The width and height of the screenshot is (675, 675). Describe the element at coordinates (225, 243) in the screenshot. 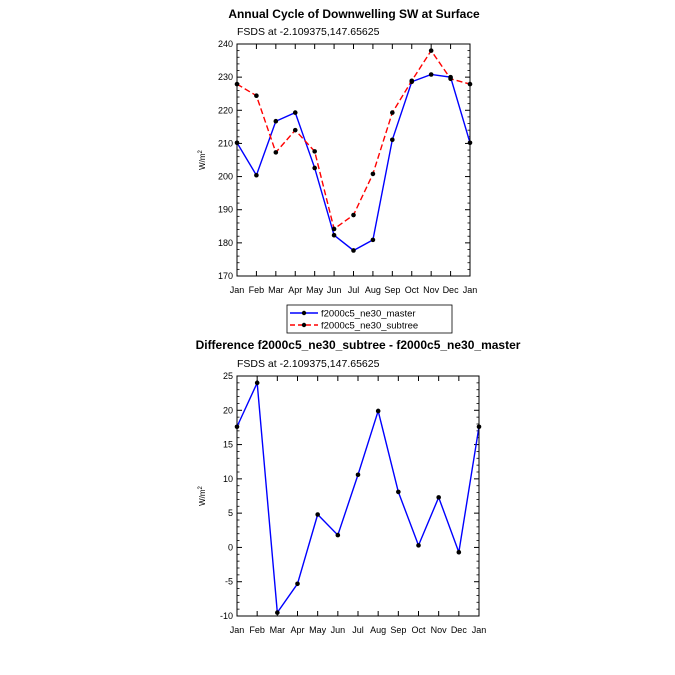

I see `y-tick-label: 180` at that location.